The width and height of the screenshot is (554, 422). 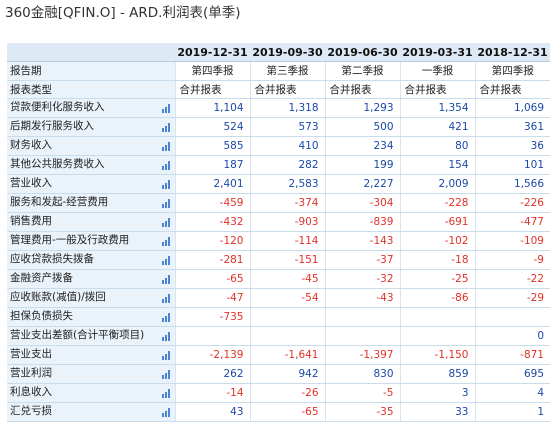 What do you see at coordinates (212, 279) in the screenshot?
I see `value-cell: -65` at bounding box center [212, 279].